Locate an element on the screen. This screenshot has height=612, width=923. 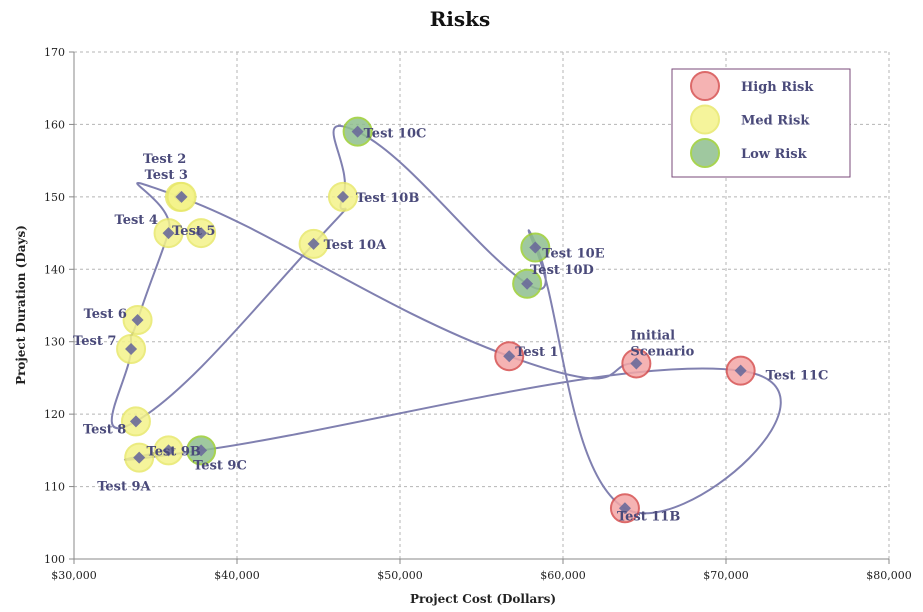
point-label: Test 10B is located at coordinates (387, 198).